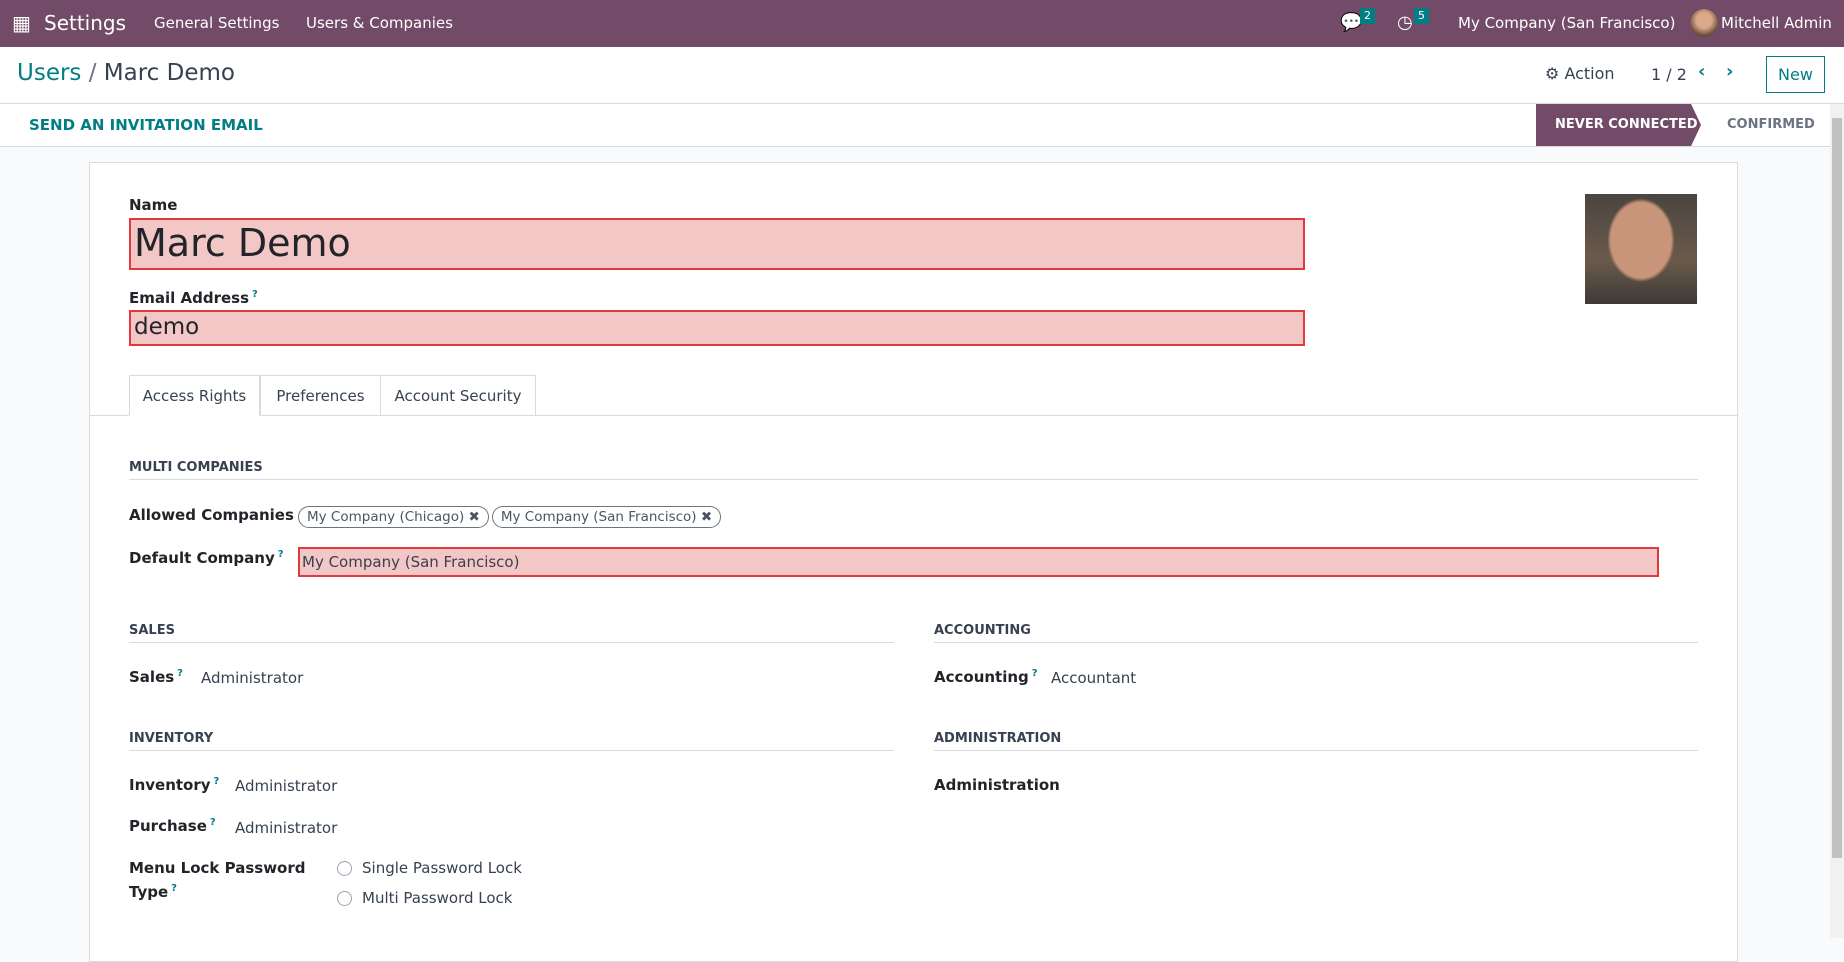  What do you see at coordinates (386, 517) in the screenshot?
I see `tag-label: My Company (Chicago)` at bounding box center [386, 517].